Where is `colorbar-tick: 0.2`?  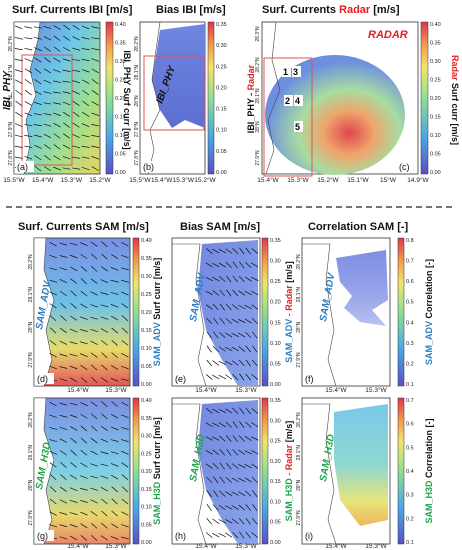
colorbar-tick: 0.2 is located at coordinates (410, 519).